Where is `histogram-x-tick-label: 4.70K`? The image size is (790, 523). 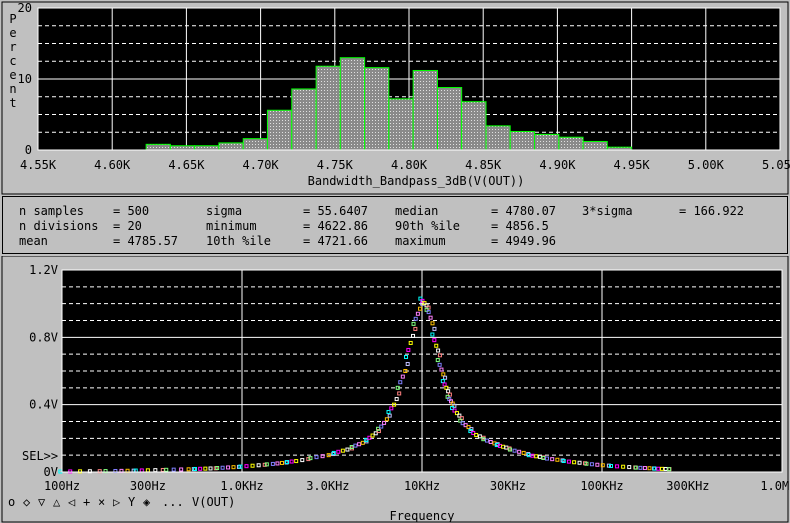 histogram-x-tick-label: 4.70K is located at coordinates (261, 165).